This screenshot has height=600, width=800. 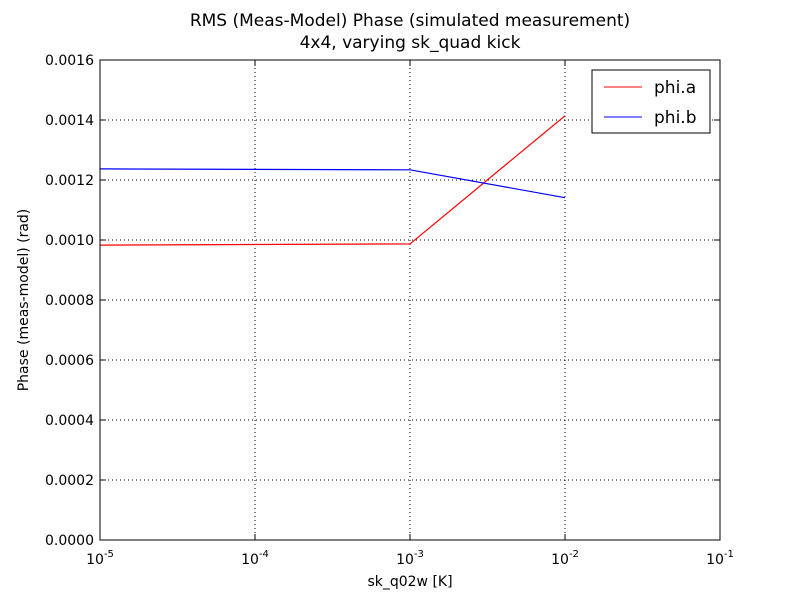 I want to click on legend-box, so click(x=651, y=101).